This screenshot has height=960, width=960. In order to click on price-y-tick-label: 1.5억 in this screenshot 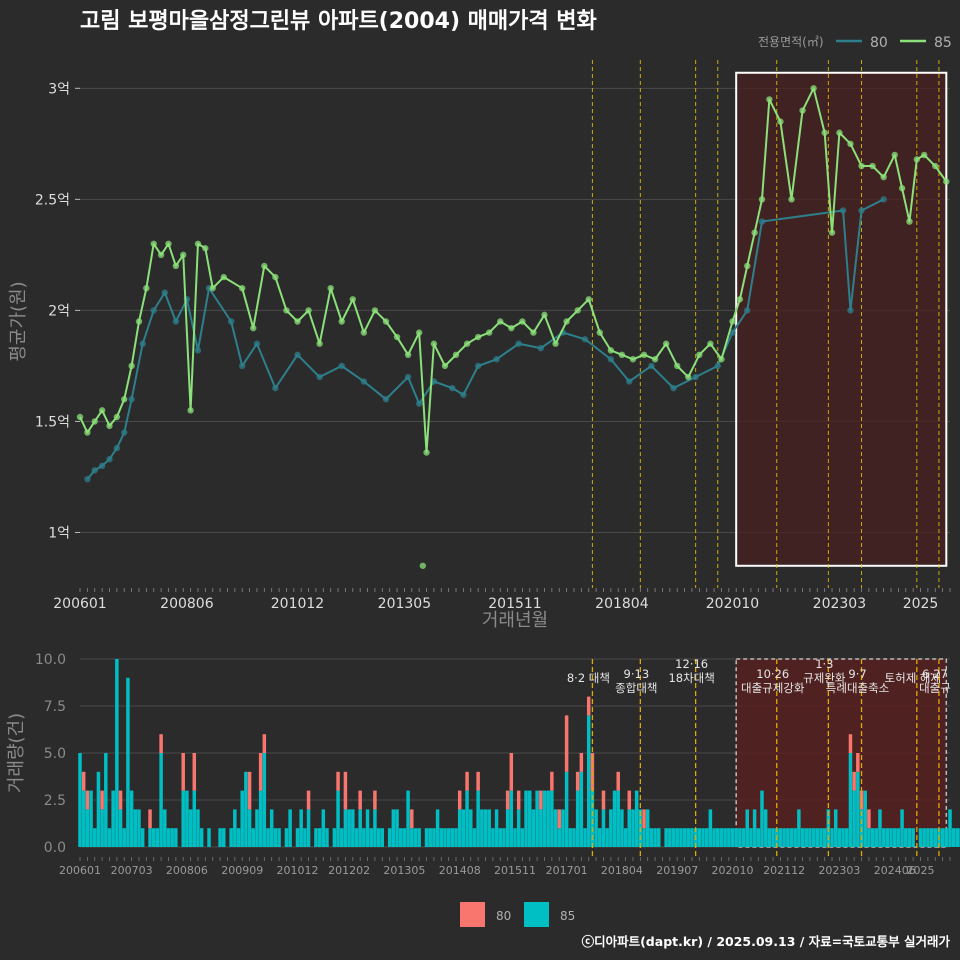, I will do `click(52, 422)`.